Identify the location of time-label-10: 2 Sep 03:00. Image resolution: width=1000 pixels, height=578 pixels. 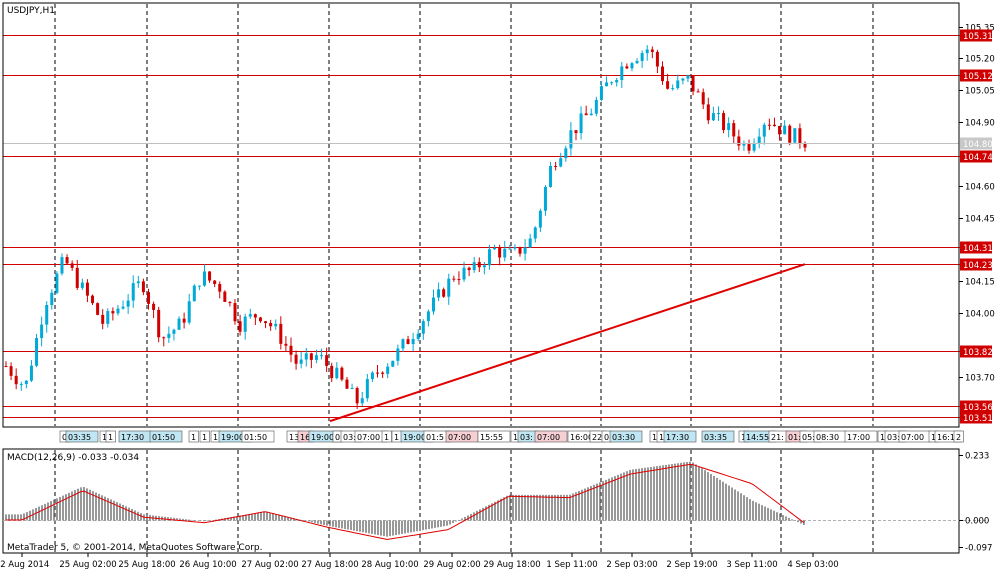
(631, 565).